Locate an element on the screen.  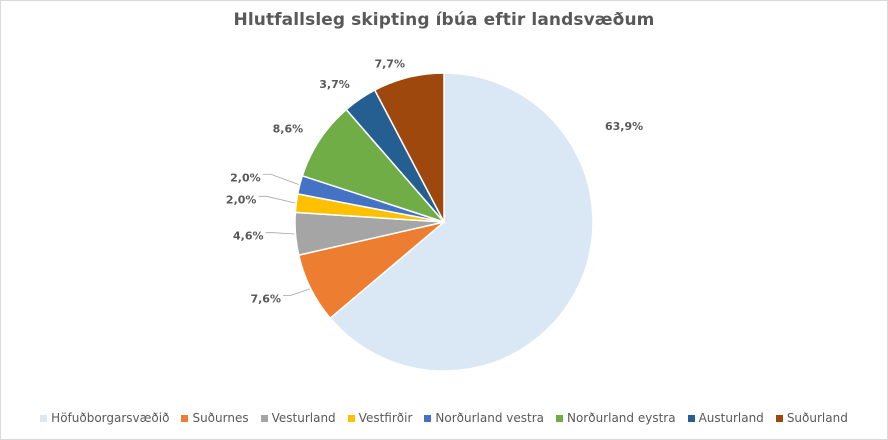
legend-label: Suðurland is located at coordinates (817, 418).